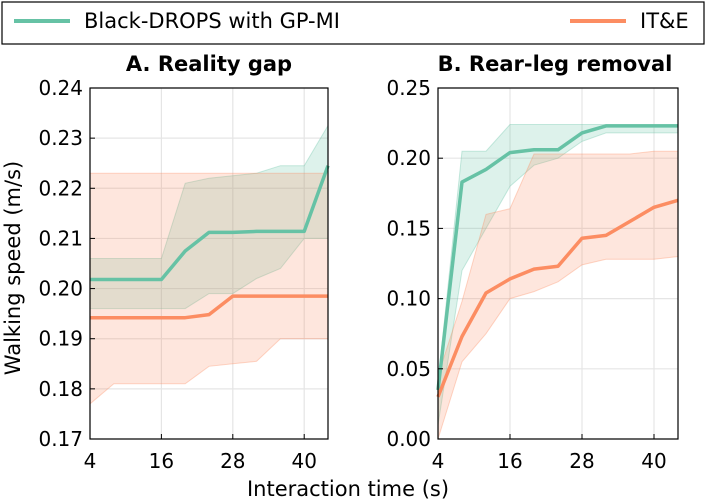 The width and height of the screenshot is (706, 504). Describe the element at coordinates (212, 21) in the screenshot. I see `legend-label-black-drops: Black-DROPS with GP-MI` at that location.